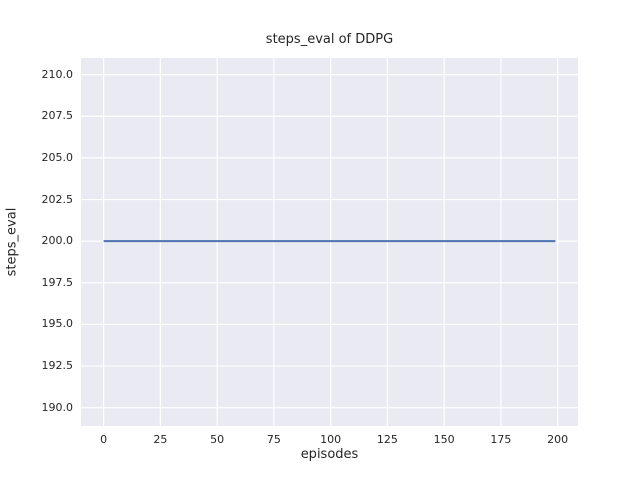  Describe the element at coordinates (329, 39) in the screenshot. I see `chart-title: steps_eval of DDPG` at that location.